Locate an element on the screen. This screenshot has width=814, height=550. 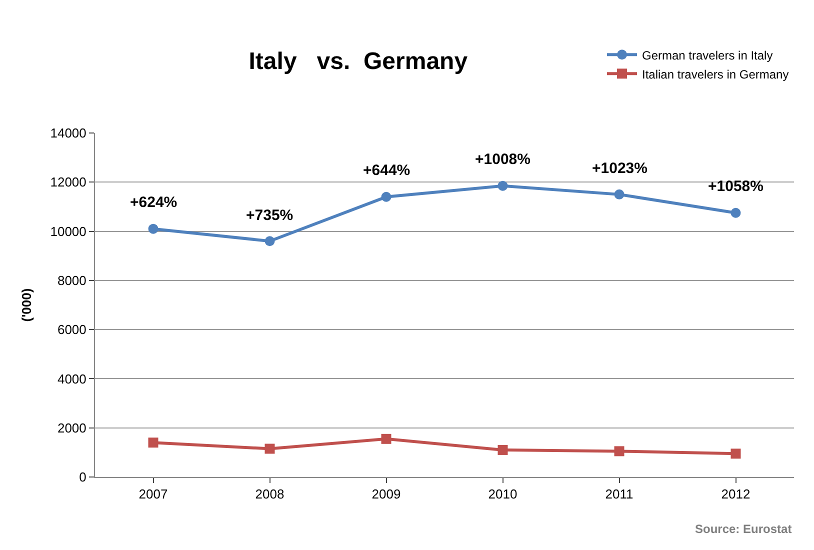
x-tick-label: 2010 is located at coordinates (503, 494).